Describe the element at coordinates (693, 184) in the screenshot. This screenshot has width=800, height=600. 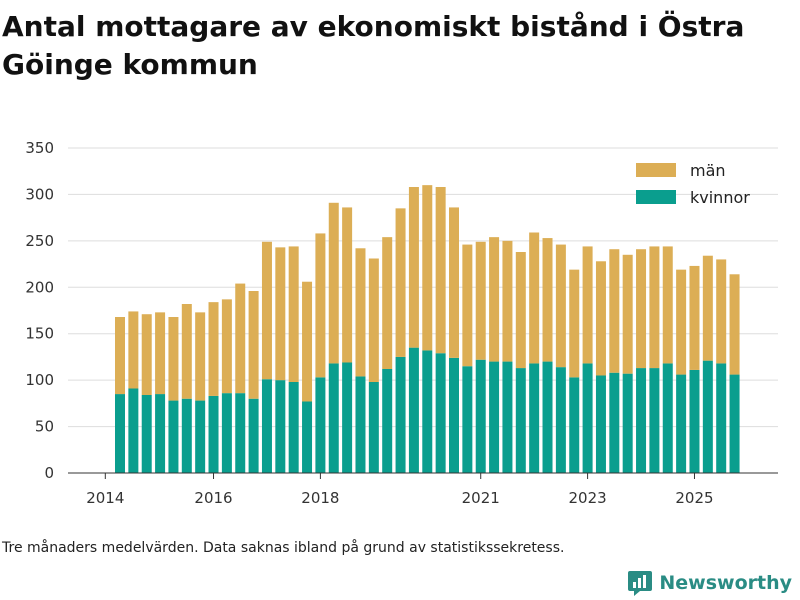
I see `legend: män kvinnor` at that location.